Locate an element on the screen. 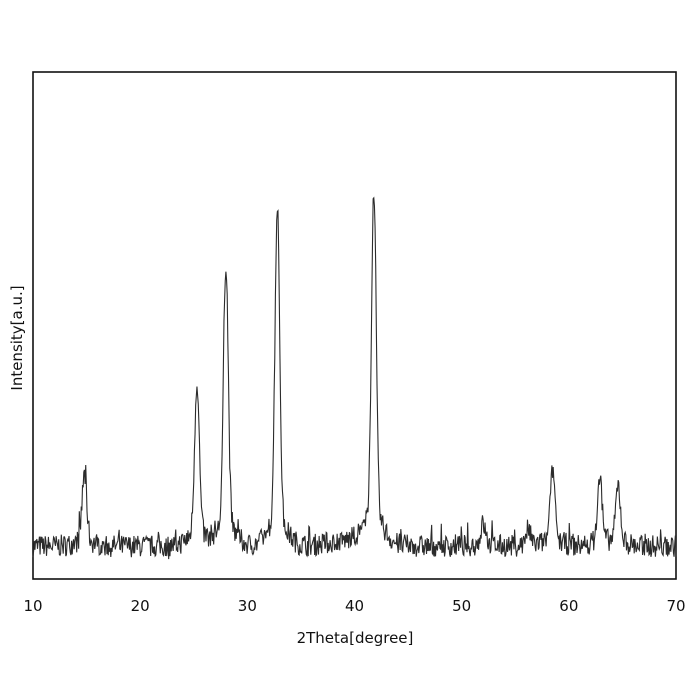 Image resolution: width=700 pixels, height=700 pixels. x-tick-label: 40 is located at coordinates (354, 606).